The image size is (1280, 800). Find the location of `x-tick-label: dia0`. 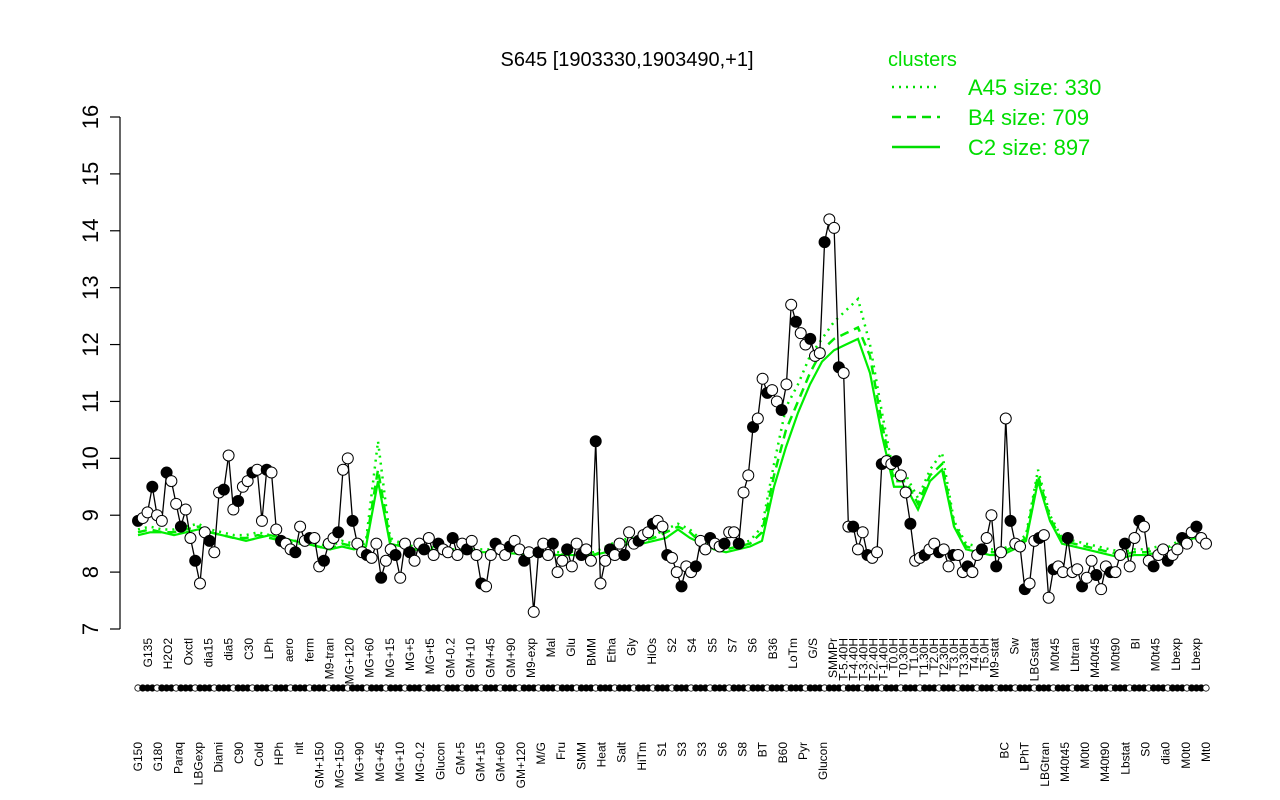

x-tick-label: dia0 is located at coordinates (1166, 753).